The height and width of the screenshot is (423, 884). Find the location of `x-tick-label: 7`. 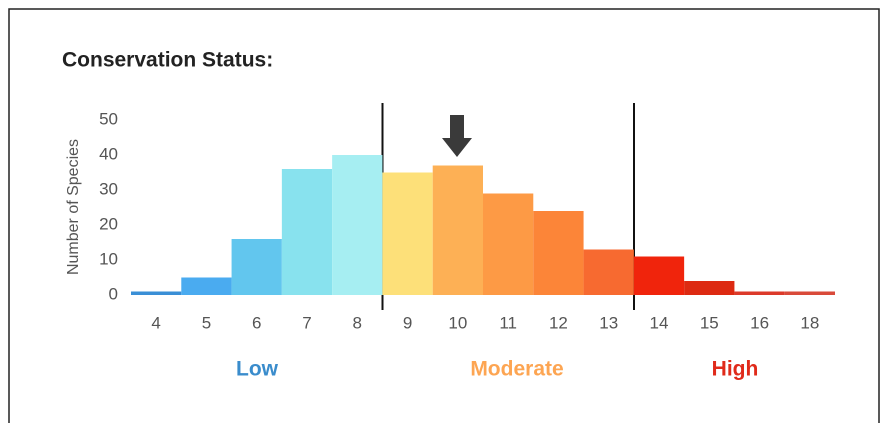

x-tick-label: 7 is located at coordinates (306, 322).